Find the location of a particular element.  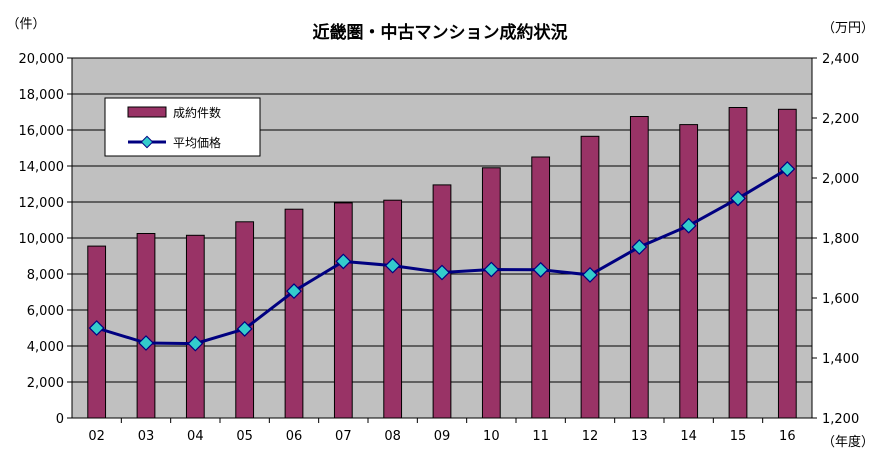

x-tick-label: 12 is located at coordinates (590, 436).